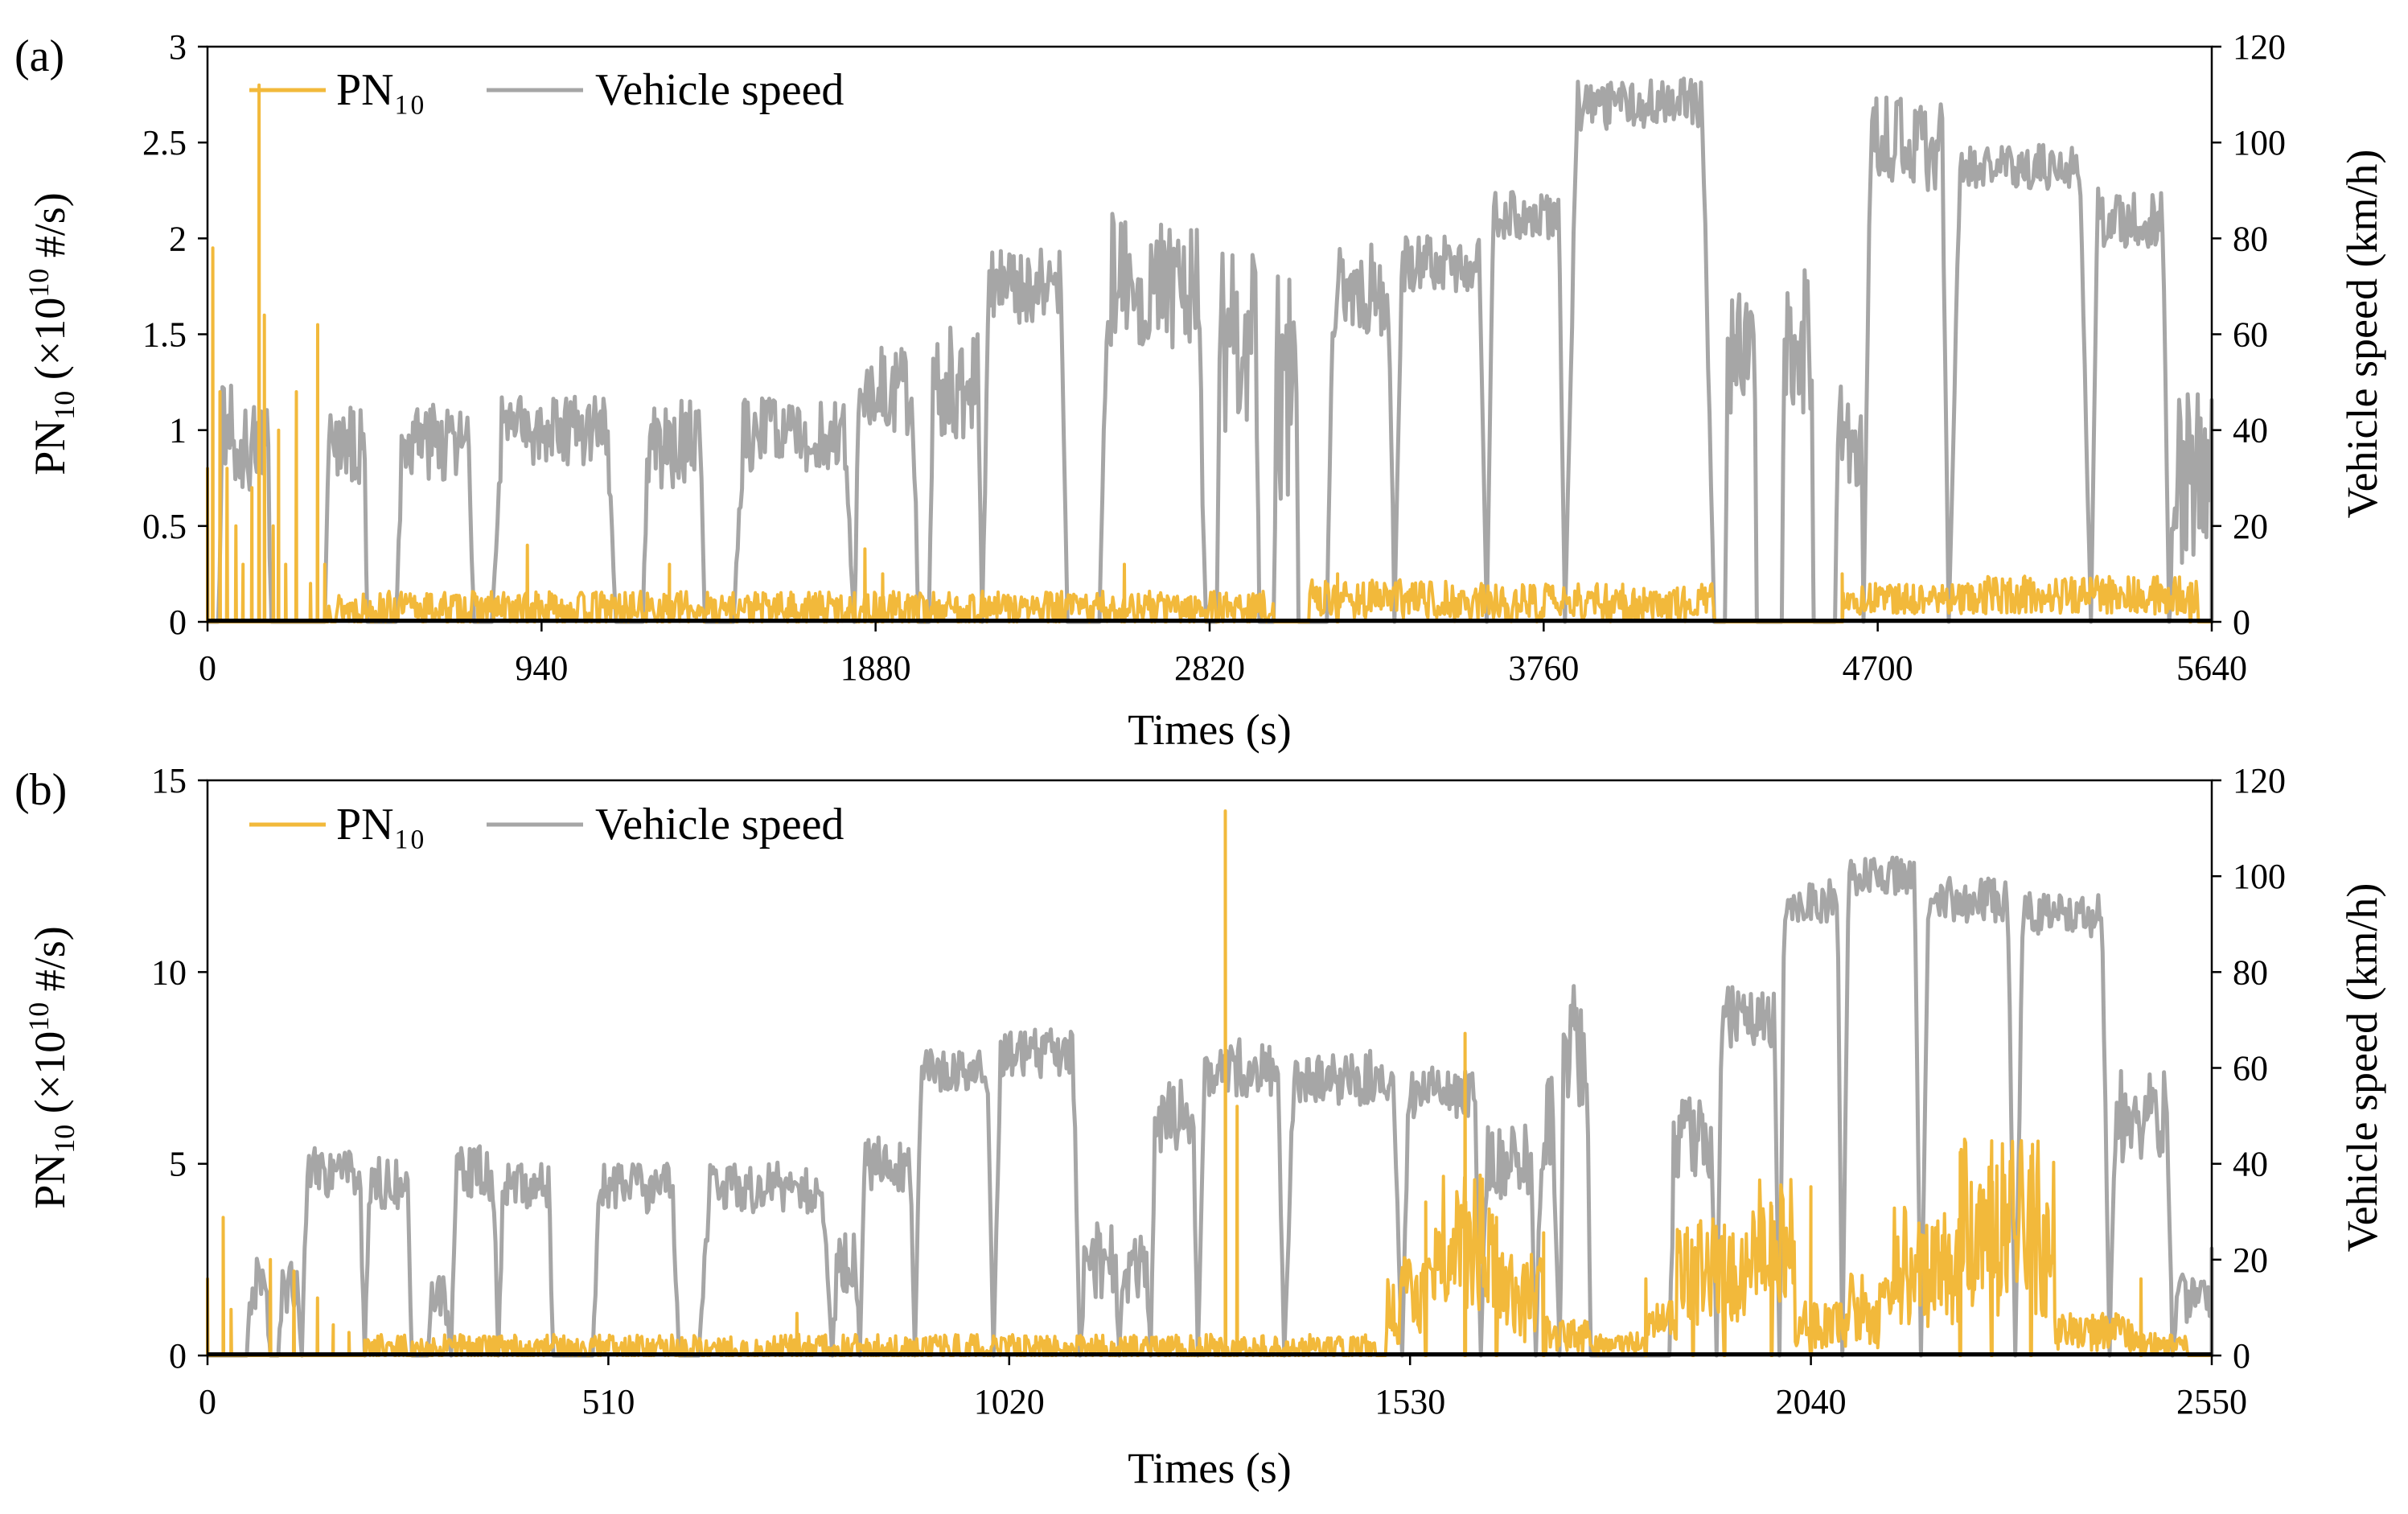  I want to click on panel-b-ylabel-sup: 10, so click(39, 1016).